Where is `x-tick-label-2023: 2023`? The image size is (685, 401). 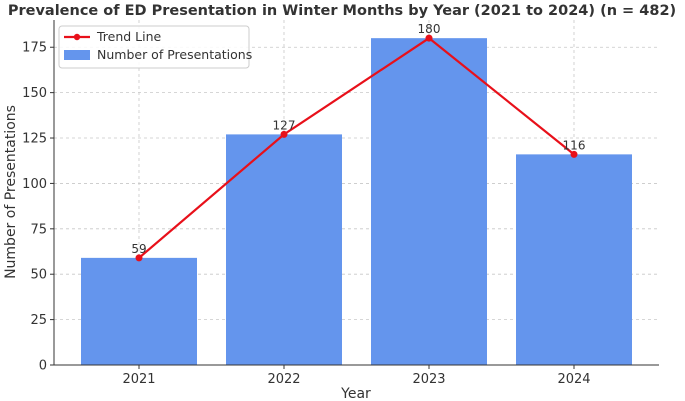
x-tick-label-2023: 2023 is located at coordinates (428, 379).